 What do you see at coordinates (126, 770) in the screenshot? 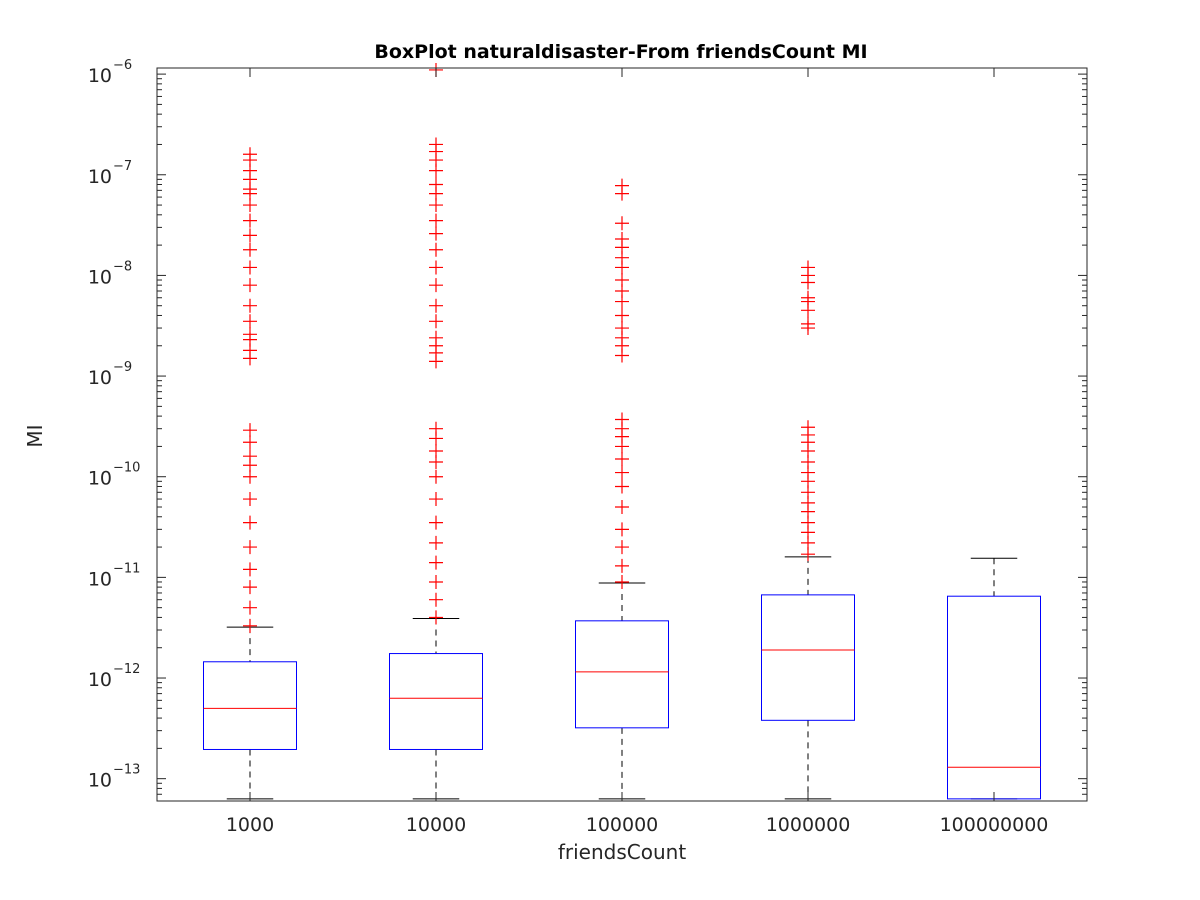
I see `y-tick-exponent: −13` at bounding box center [126, 770].